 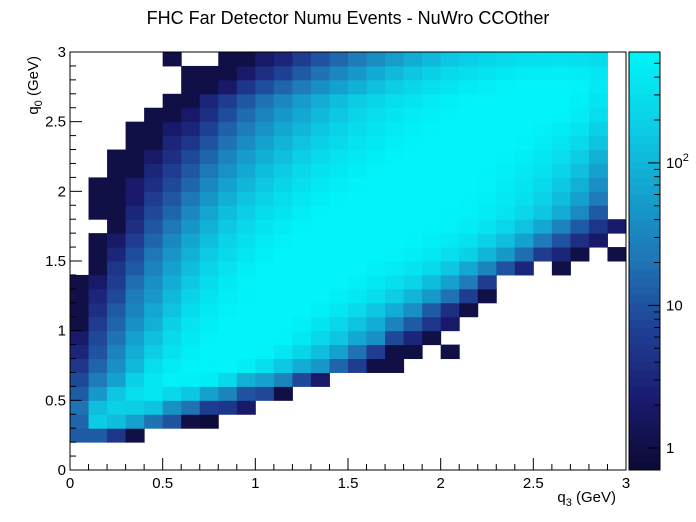 What do you see at coordinates (686, 158) in the screenshot?
I see `z-tick-exponent: 2` at bounding box center [686, 158].